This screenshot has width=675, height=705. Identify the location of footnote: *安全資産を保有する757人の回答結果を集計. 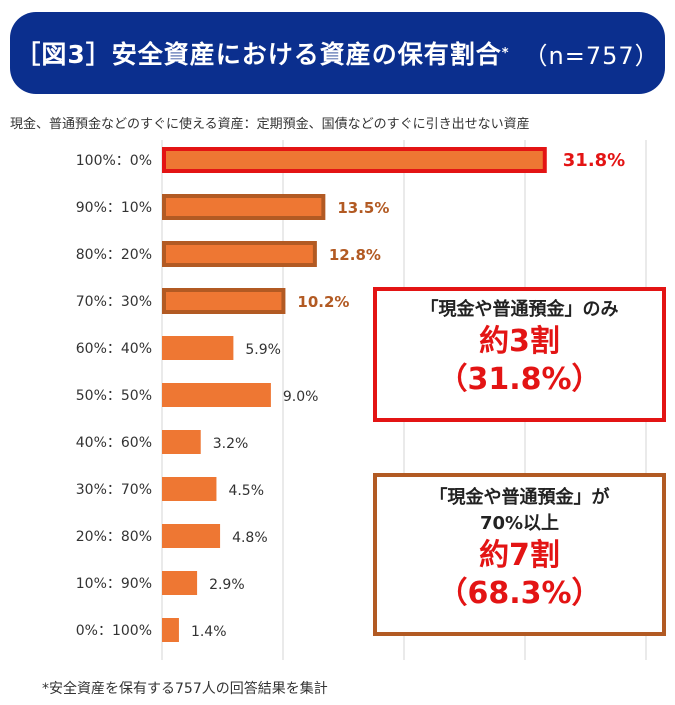
(185, 689).